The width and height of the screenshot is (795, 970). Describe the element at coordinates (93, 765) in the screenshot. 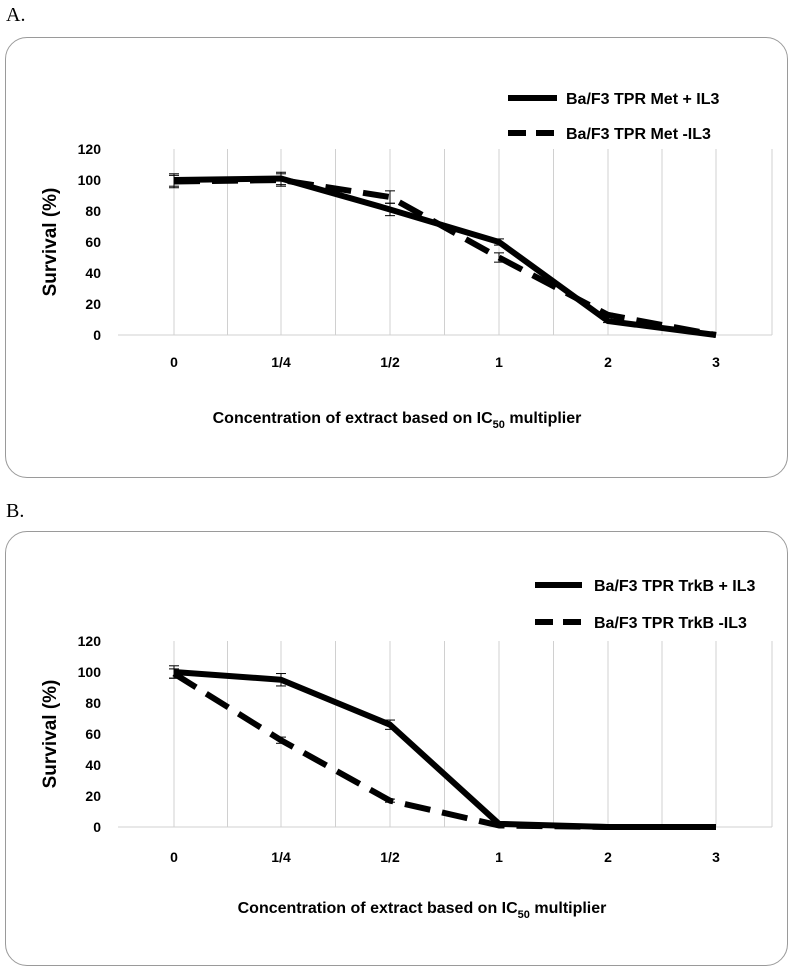

I see `chart-b-y-tick-label: 40` at that location.